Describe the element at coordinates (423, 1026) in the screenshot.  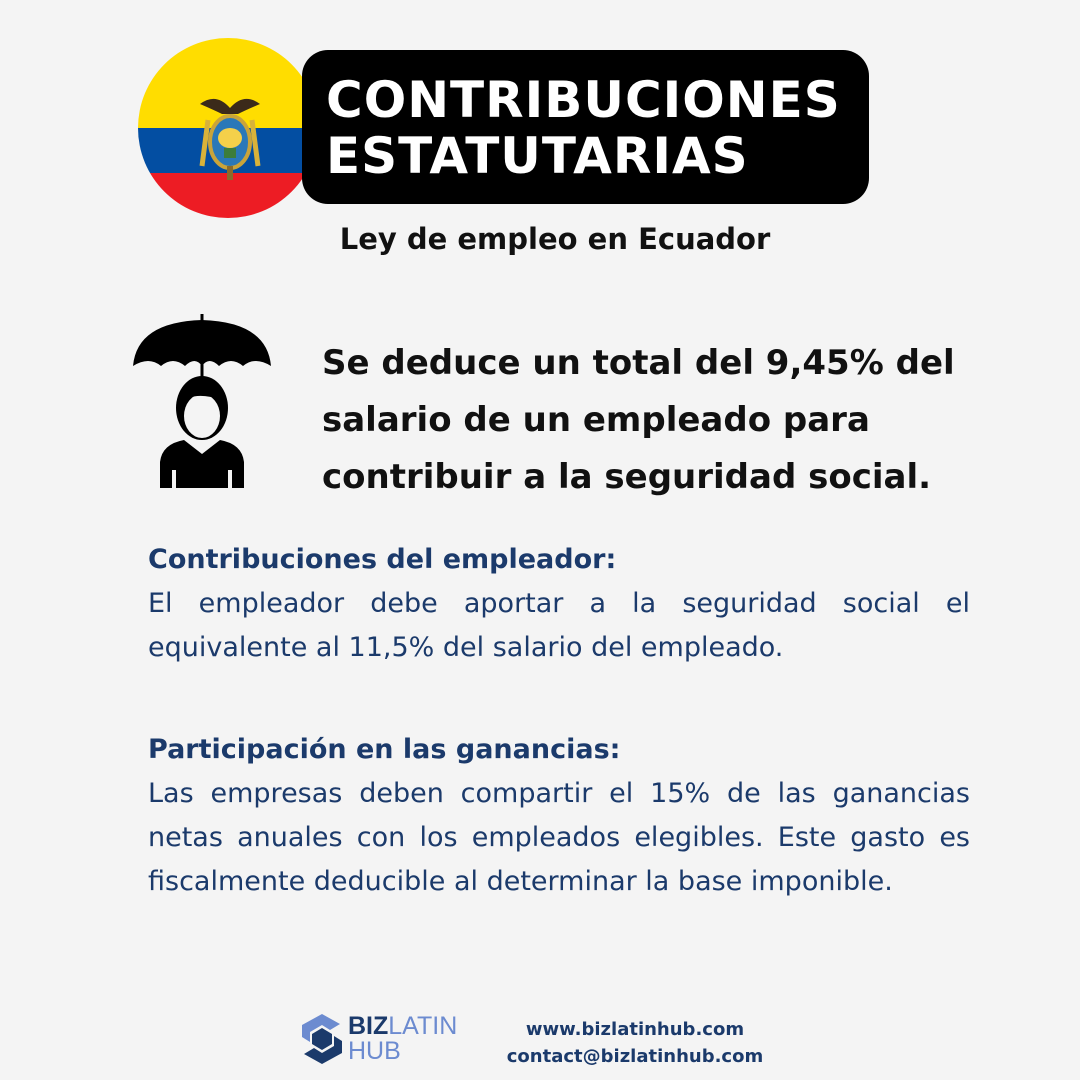
I see `logo-latin: LATIN` at that location.